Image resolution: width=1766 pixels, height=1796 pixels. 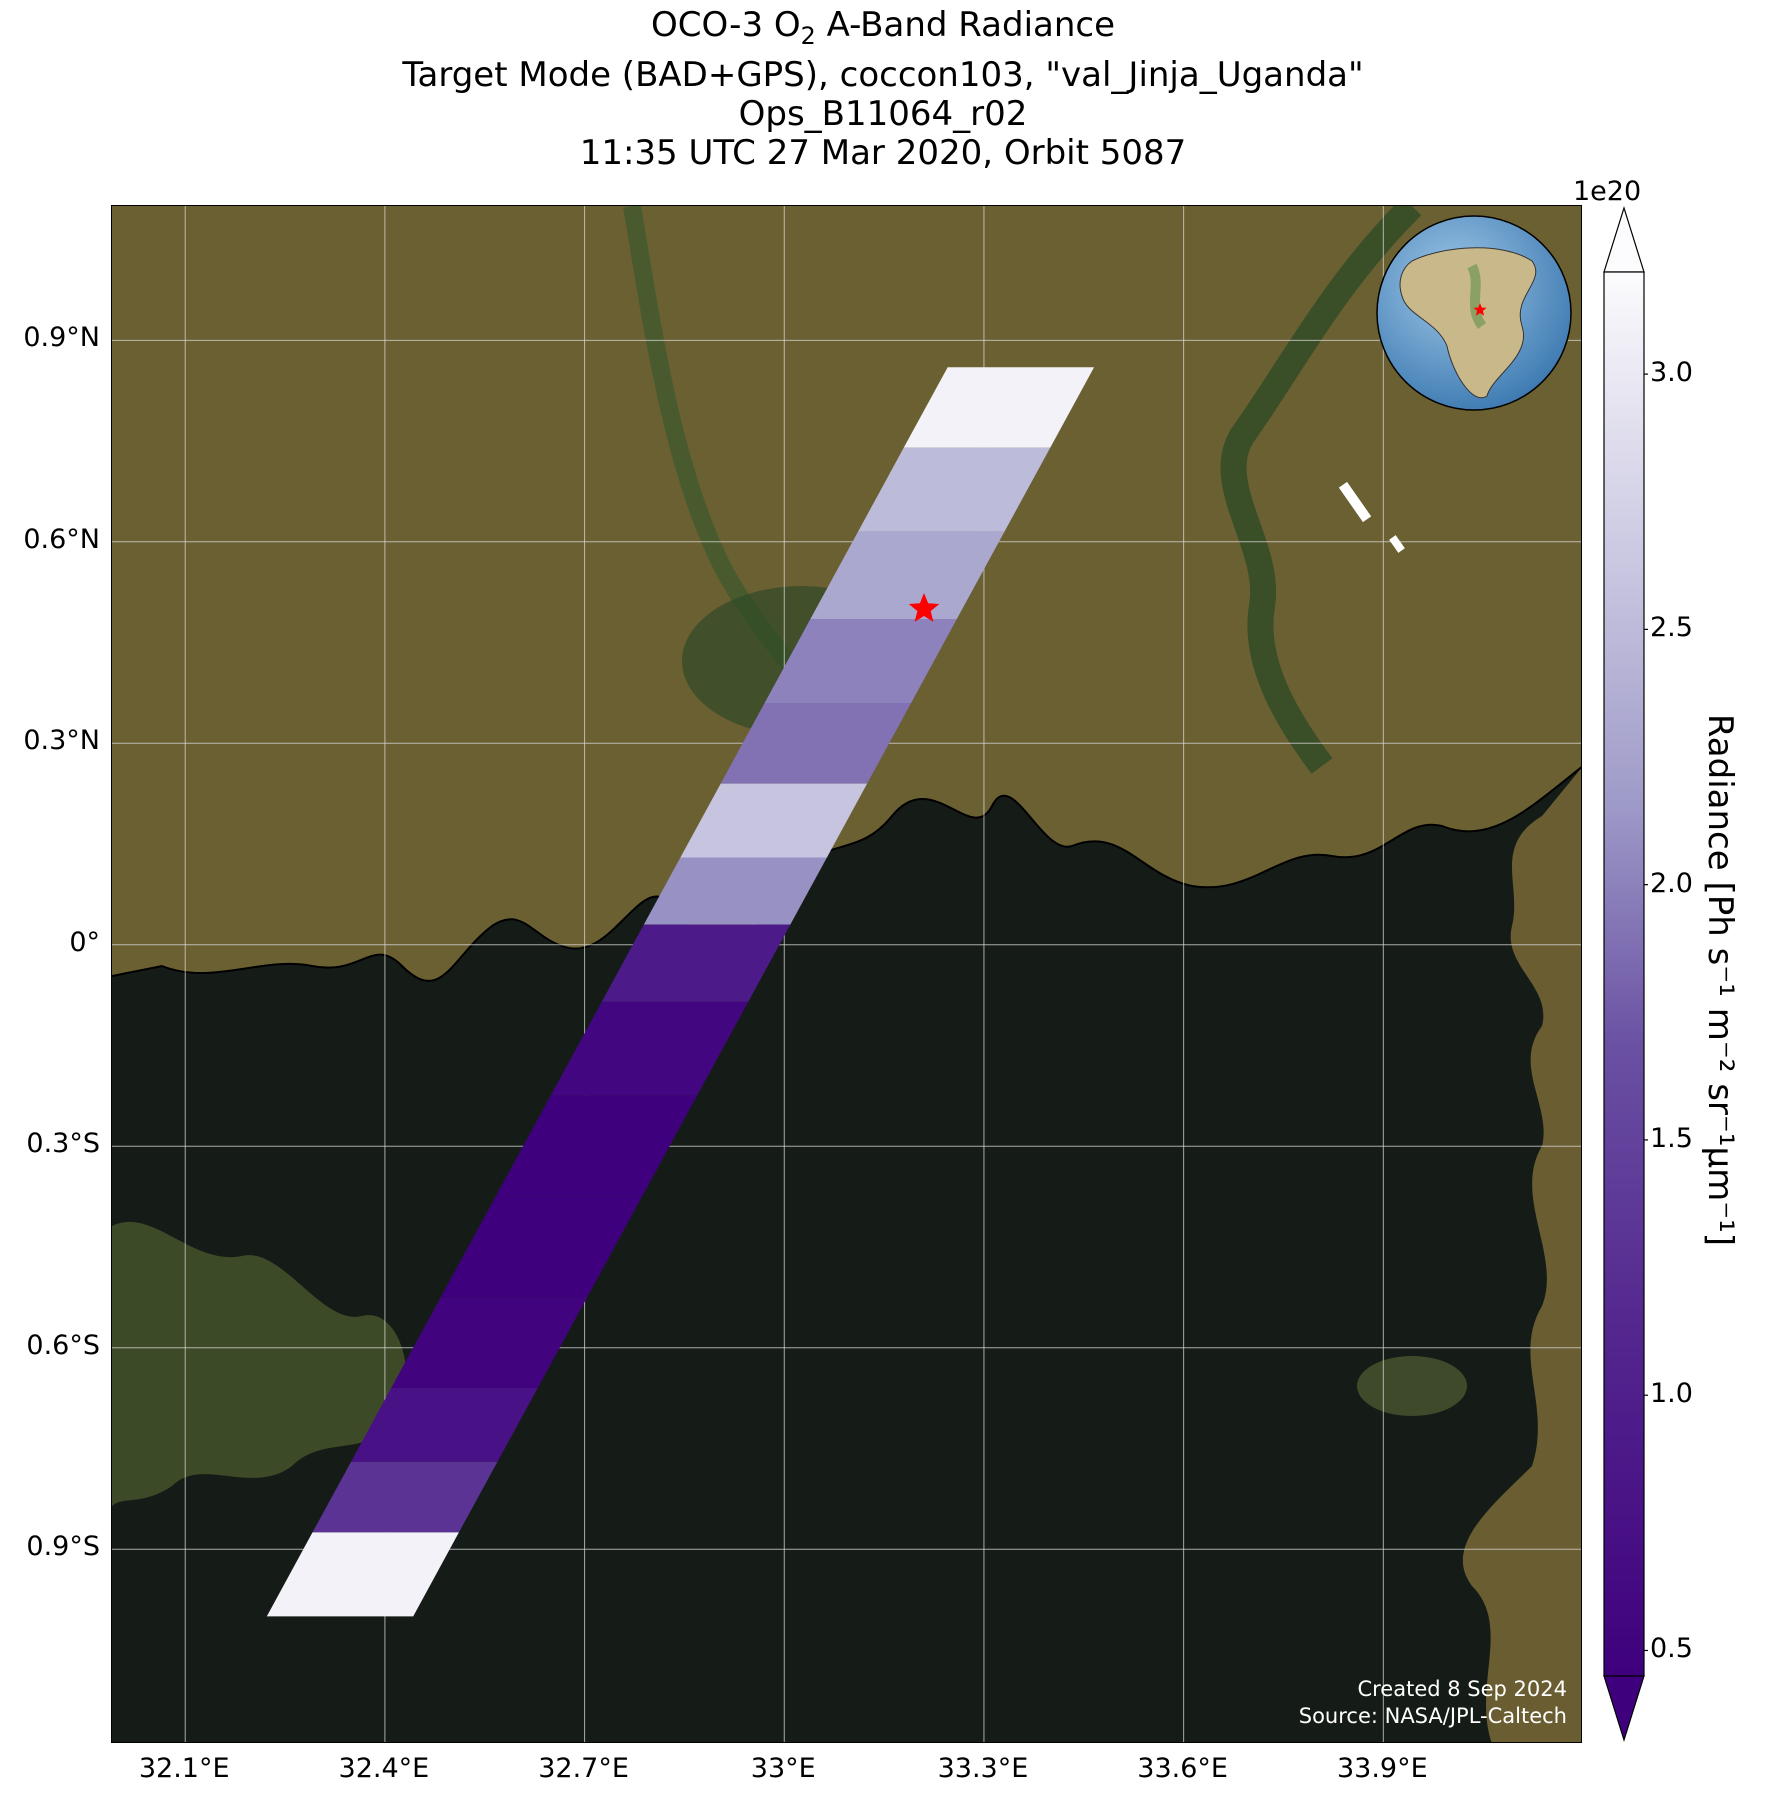 I want to click on colorbar-tick-label: 1.0, so click(x=1671, y=1394).